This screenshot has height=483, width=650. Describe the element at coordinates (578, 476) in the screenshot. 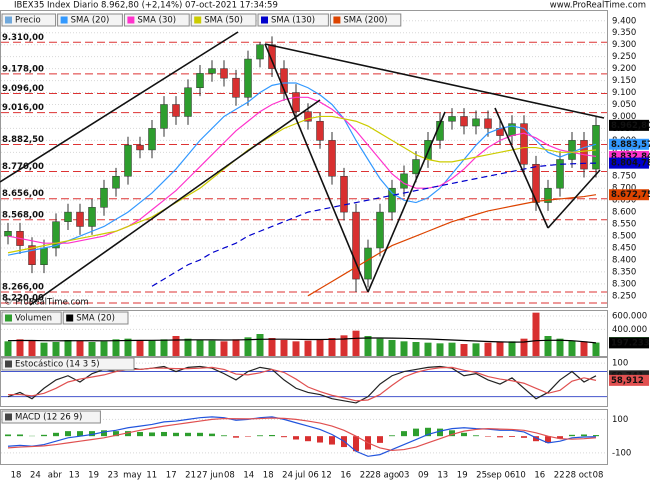

I see `x-tick-label: 28 oct` at that location.